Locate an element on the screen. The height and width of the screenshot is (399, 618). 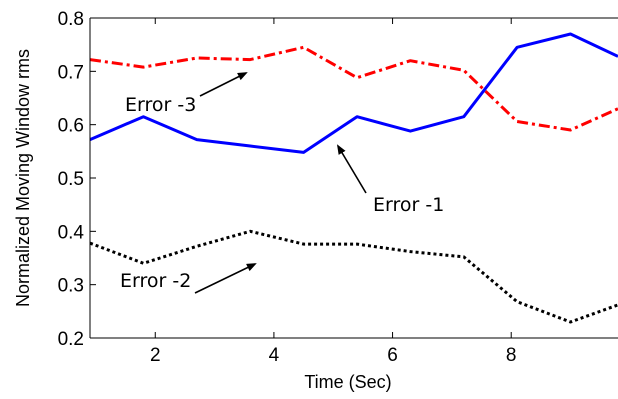
x-axis-title: Time (Sec) is located at coordinates (347, 382).